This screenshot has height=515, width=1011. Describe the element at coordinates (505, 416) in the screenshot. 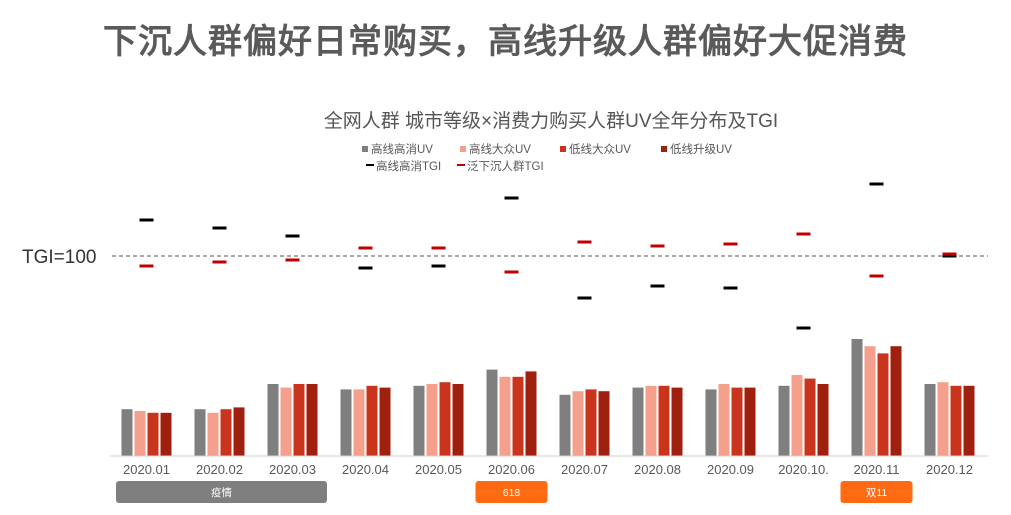

I see `bar-2020.06-s1` at that location.